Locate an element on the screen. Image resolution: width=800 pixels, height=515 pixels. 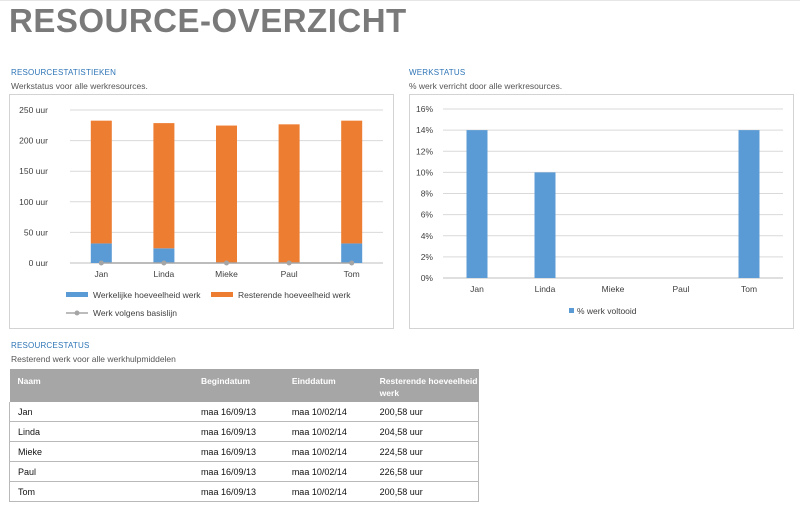
y-tick-label: 8% is located at coordinates (427, 194).